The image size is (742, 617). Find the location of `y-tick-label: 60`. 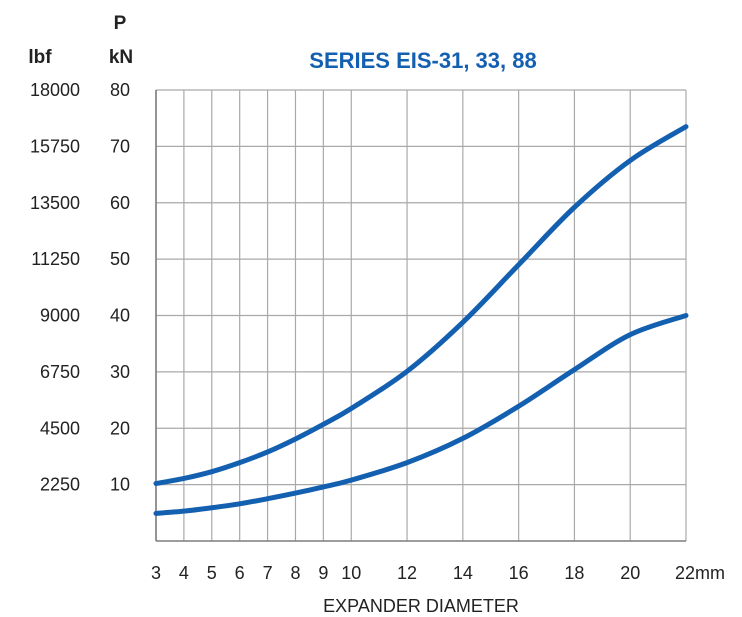

y-tick-label: 60 is located at coordinates (120, 203).